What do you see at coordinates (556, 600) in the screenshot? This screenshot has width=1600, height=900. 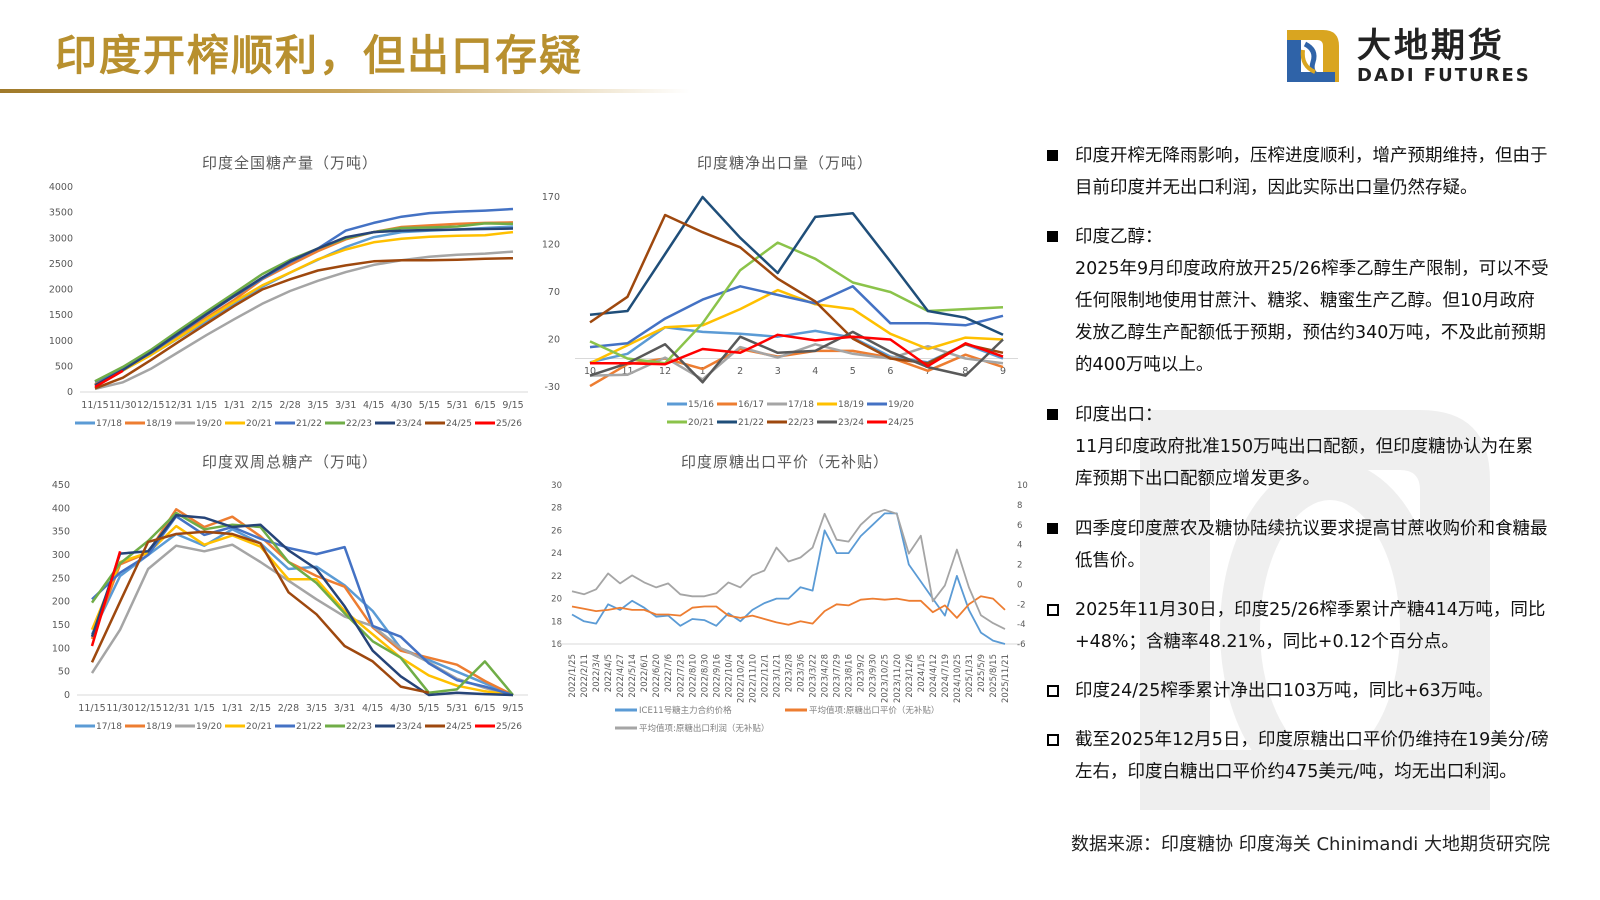 I see `y-tick-label: 20` at bounding box center [556, 600].